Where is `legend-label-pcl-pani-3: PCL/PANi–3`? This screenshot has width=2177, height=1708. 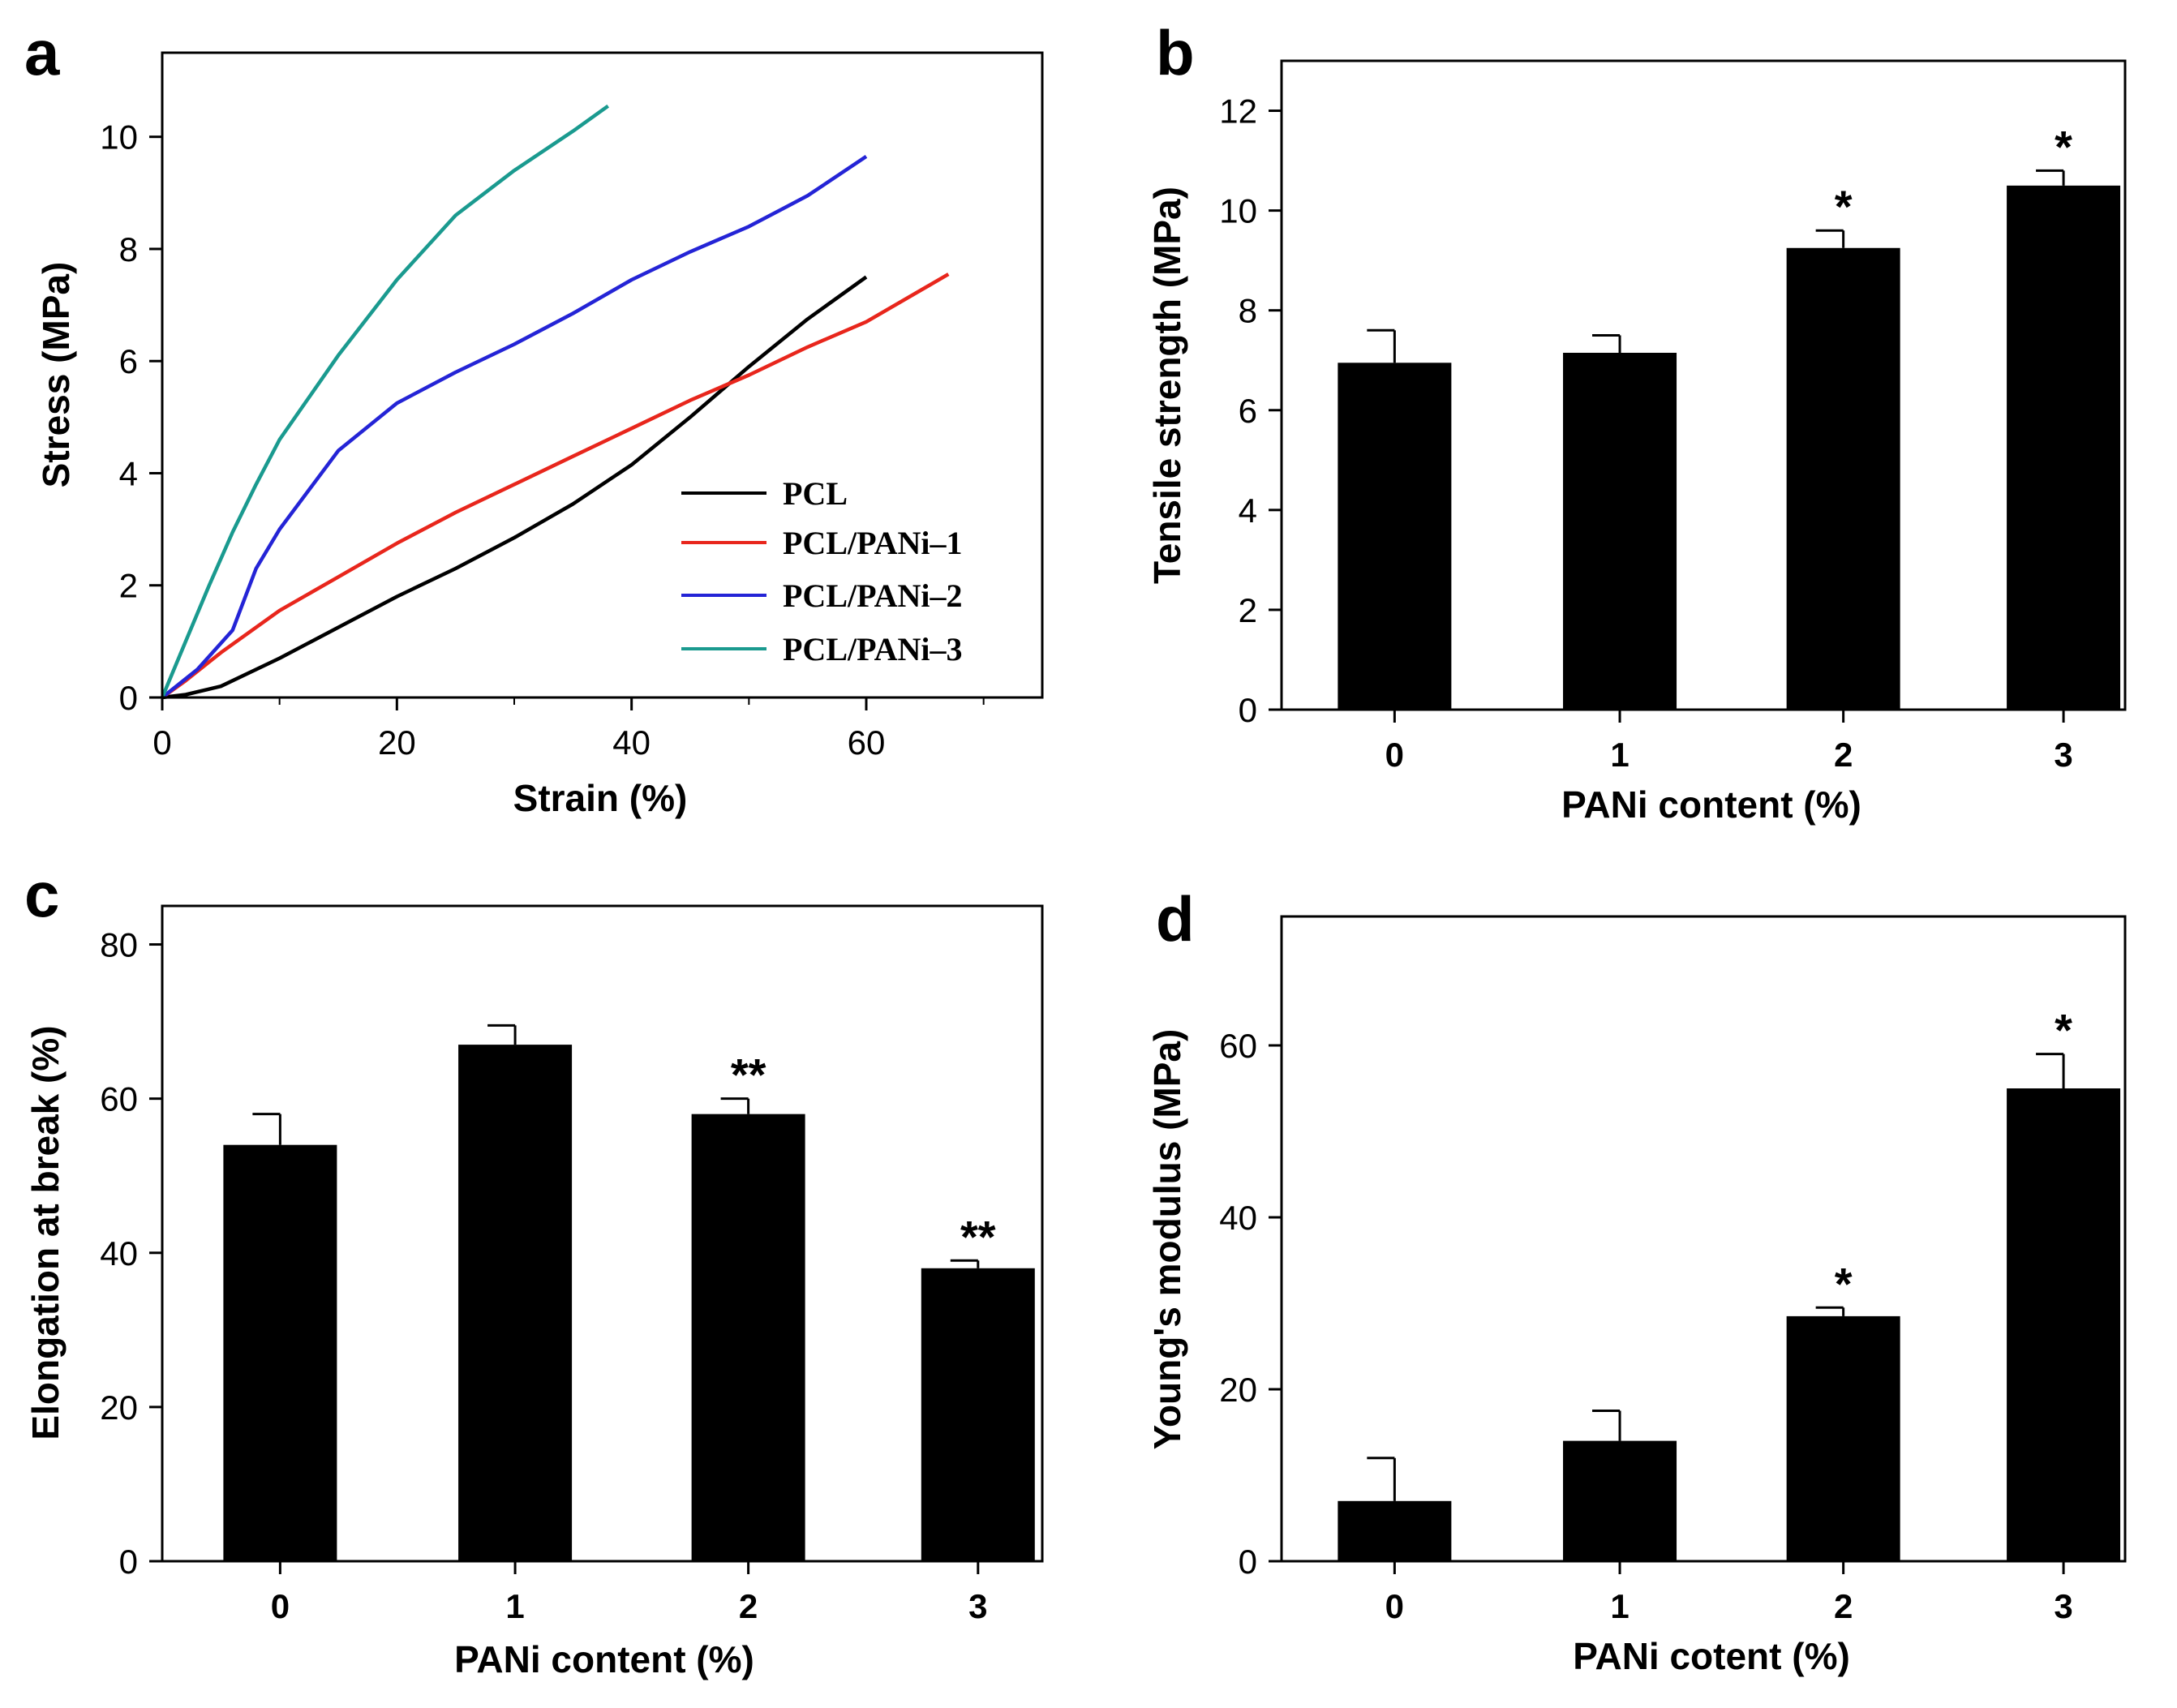
legend-label-pcl-pani-3: PCL/PANi–3 is located at coordinates (872, 649).